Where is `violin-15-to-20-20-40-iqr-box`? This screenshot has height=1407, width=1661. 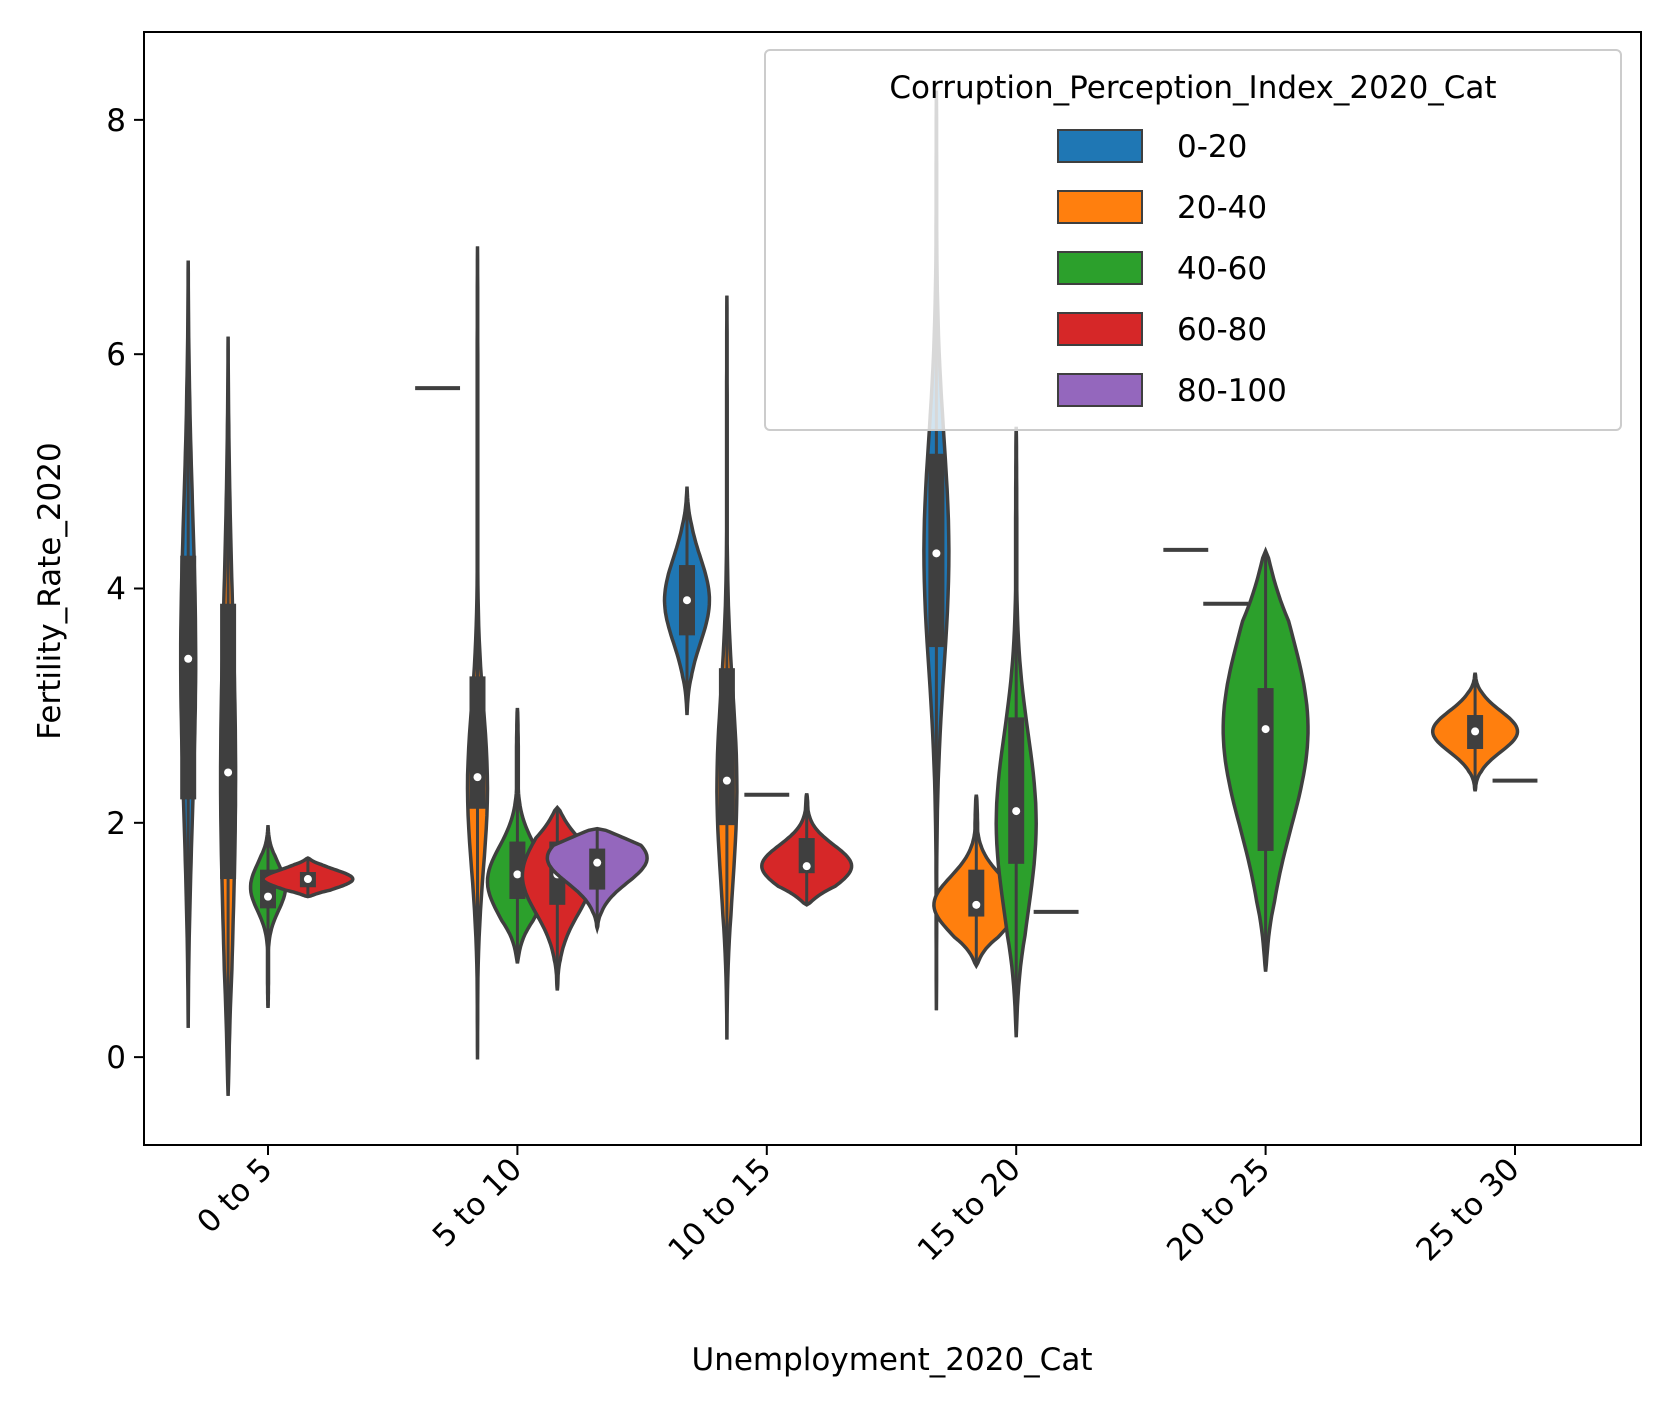
violin-15-to-20-20-40-iqr-box is located at coordinates (976, 893).